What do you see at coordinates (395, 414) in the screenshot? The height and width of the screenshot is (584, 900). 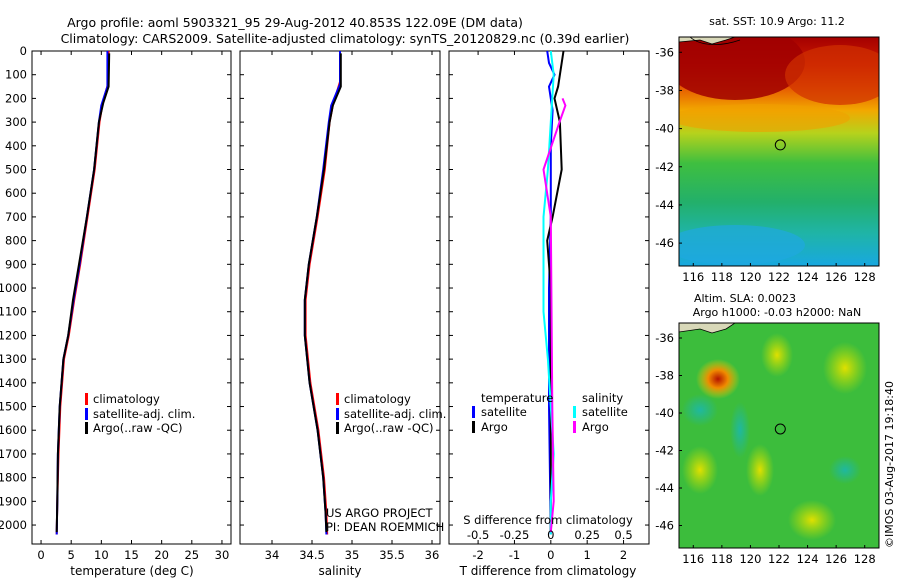 I see `legend-label-satellite: satellite-adj. clim.` at bounding box center [395, 414].